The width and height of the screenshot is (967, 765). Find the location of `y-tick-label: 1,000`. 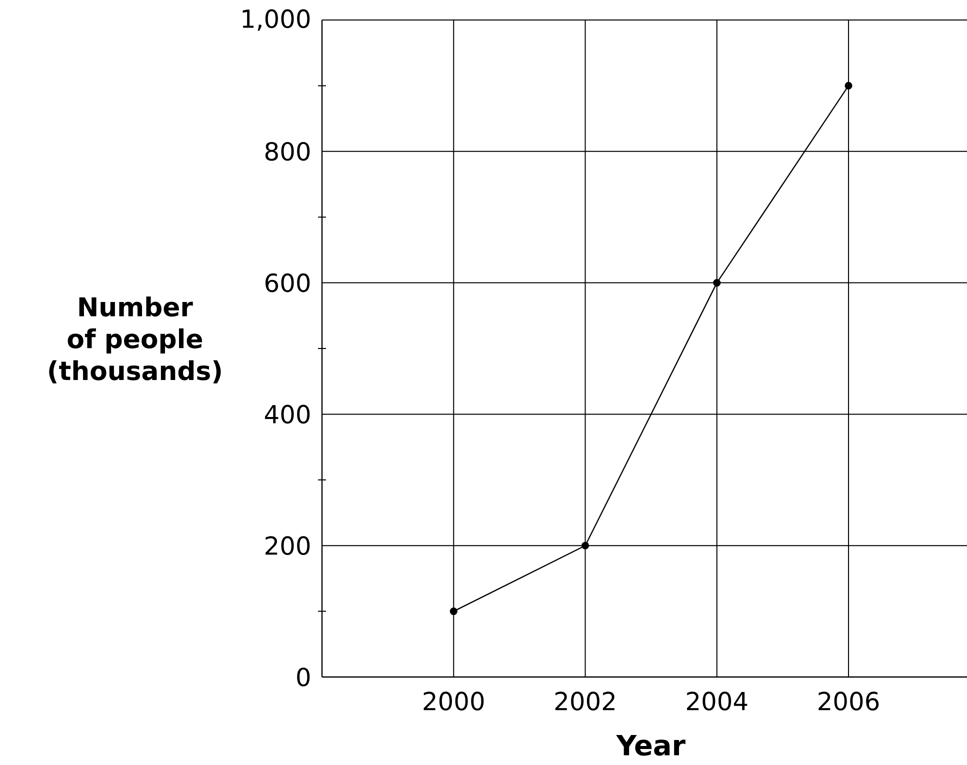

y-tick-label: 1,000 is located at coordinates (276, 20).